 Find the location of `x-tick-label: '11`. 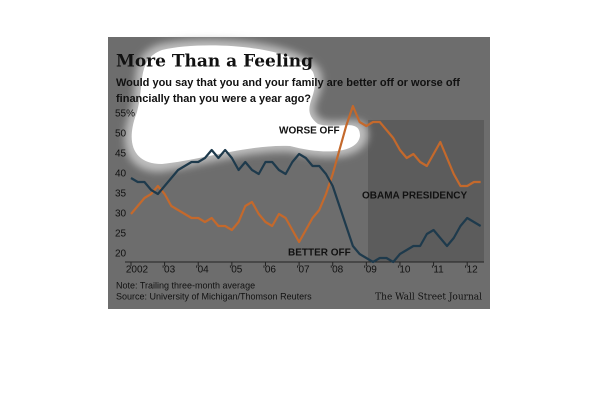

x-tick-label: '11 is located at coordinates (437, 270).